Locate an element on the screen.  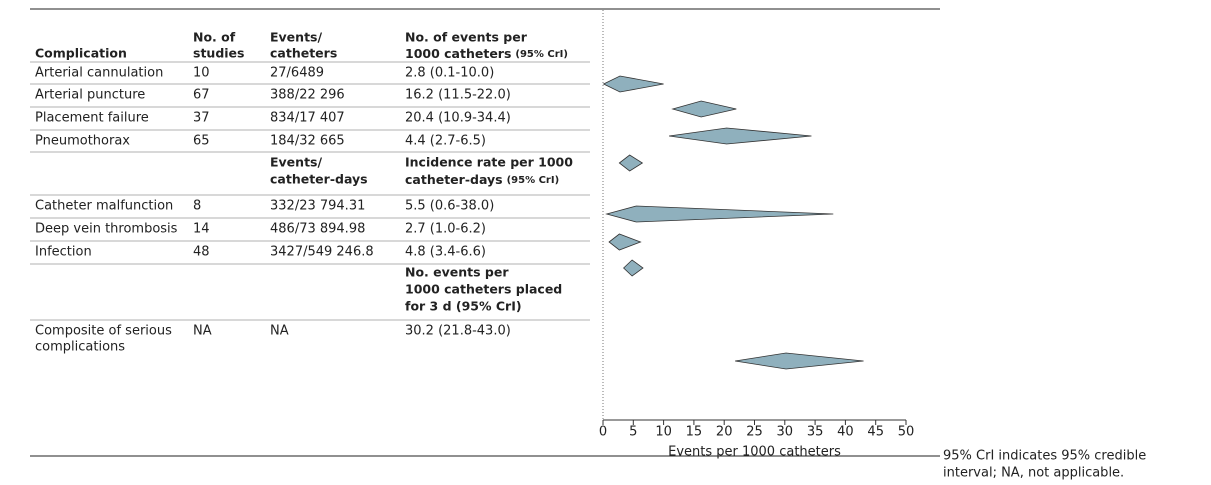
estimate-cell: 30.2 (21.8-43.0) is located at coordinates (458, 331).